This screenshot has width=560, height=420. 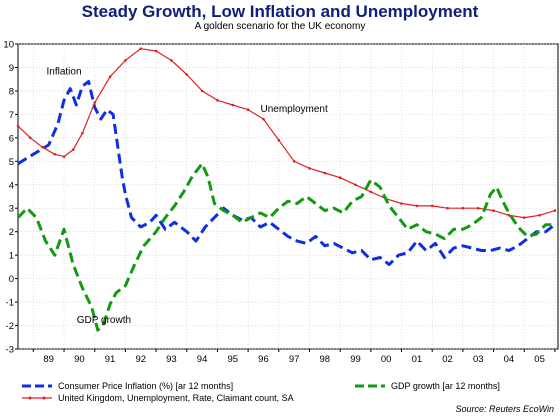 What do you see at coordinates (171, 359) in the screenshot?
I see `x-tick-label: 93` at bounding box center [171, 359].